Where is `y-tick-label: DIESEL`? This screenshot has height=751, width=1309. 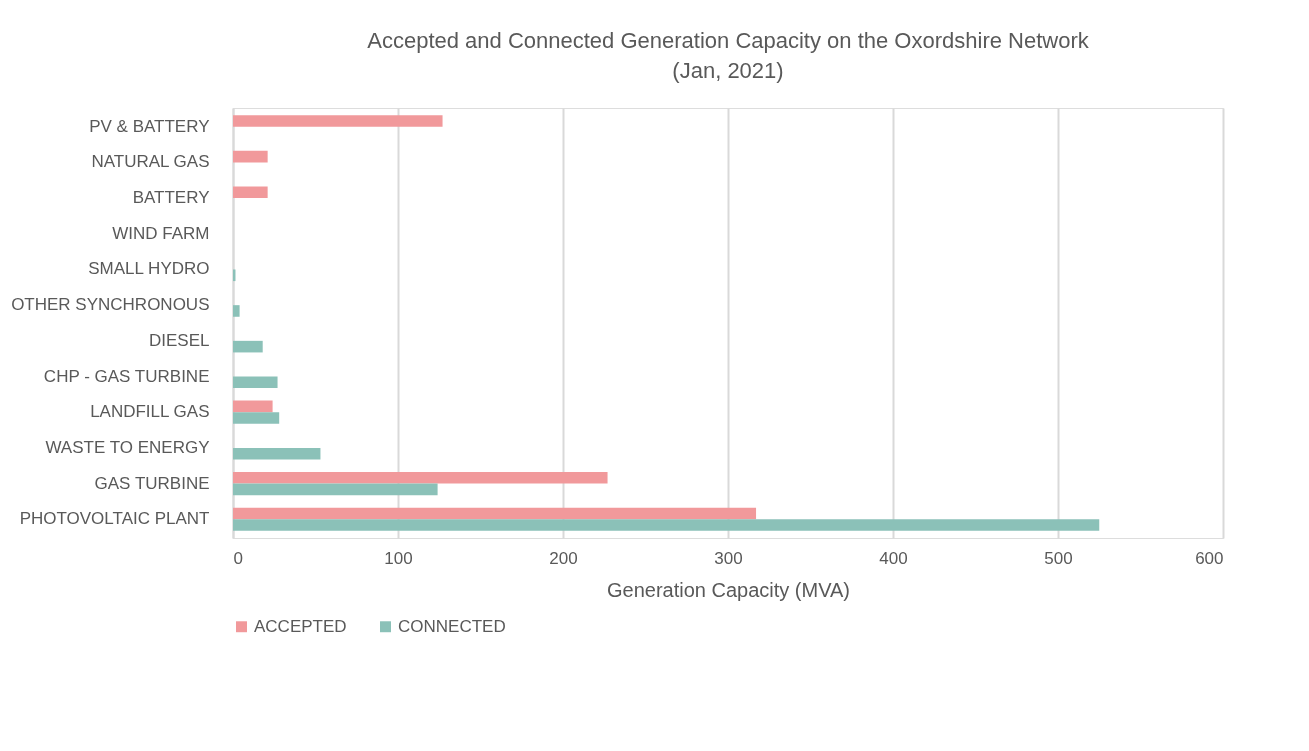 y-tick-label: DIESEL is located at coordinates (179, 340).